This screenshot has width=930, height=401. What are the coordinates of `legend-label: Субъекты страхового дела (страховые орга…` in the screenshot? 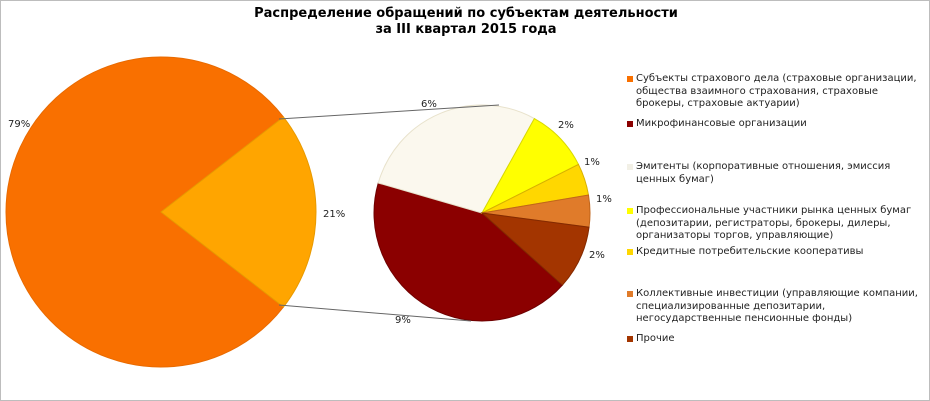 It's located at (776, 91).